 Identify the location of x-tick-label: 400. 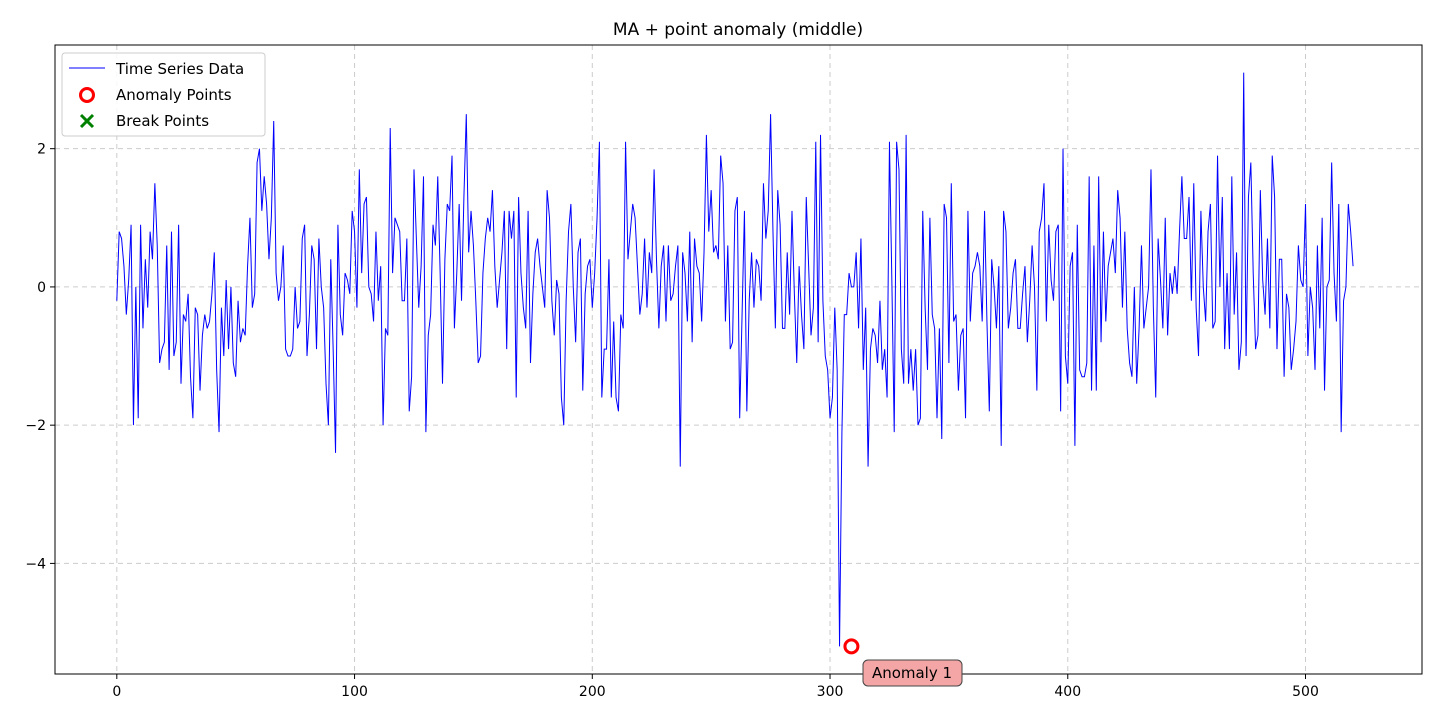
(1067, 692).